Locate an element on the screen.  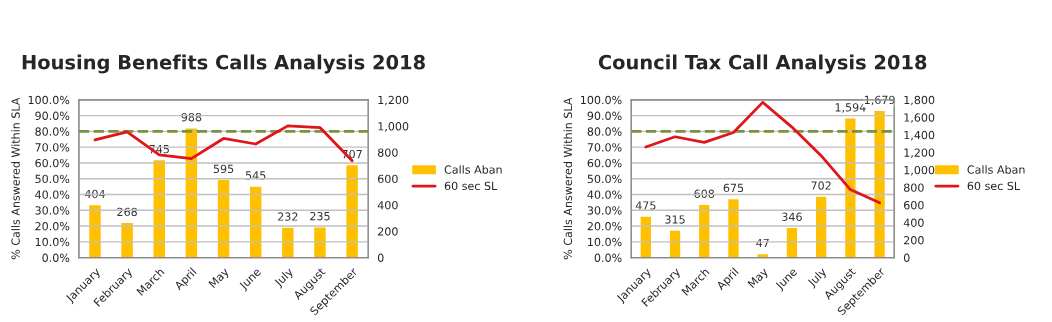
data-label: 235 is located at coordinates (320, 216).